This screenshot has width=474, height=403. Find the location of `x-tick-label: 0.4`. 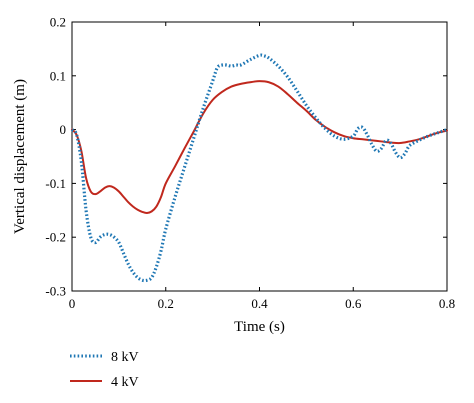

x-tick-label: 0.4 is located at coordinates (259, 303).